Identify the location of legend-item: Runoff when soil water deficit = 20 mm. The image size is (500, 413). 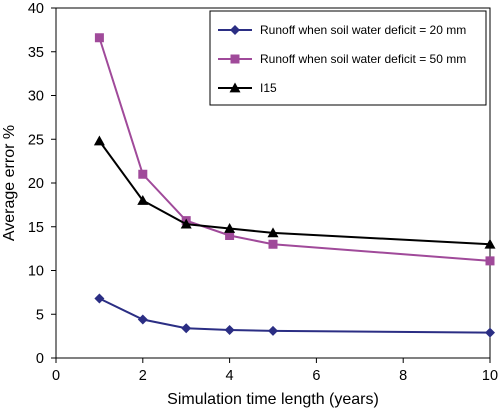
(342, 30).